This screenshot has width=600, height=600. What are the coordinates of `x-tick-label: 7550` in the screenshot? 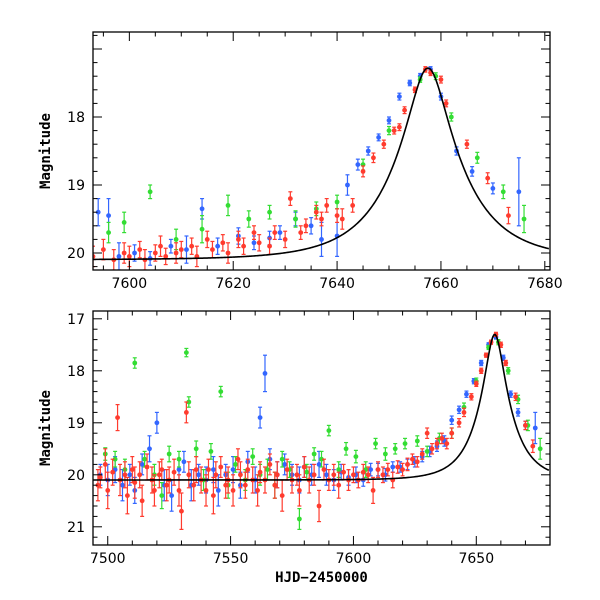 It's located at (231, 559).